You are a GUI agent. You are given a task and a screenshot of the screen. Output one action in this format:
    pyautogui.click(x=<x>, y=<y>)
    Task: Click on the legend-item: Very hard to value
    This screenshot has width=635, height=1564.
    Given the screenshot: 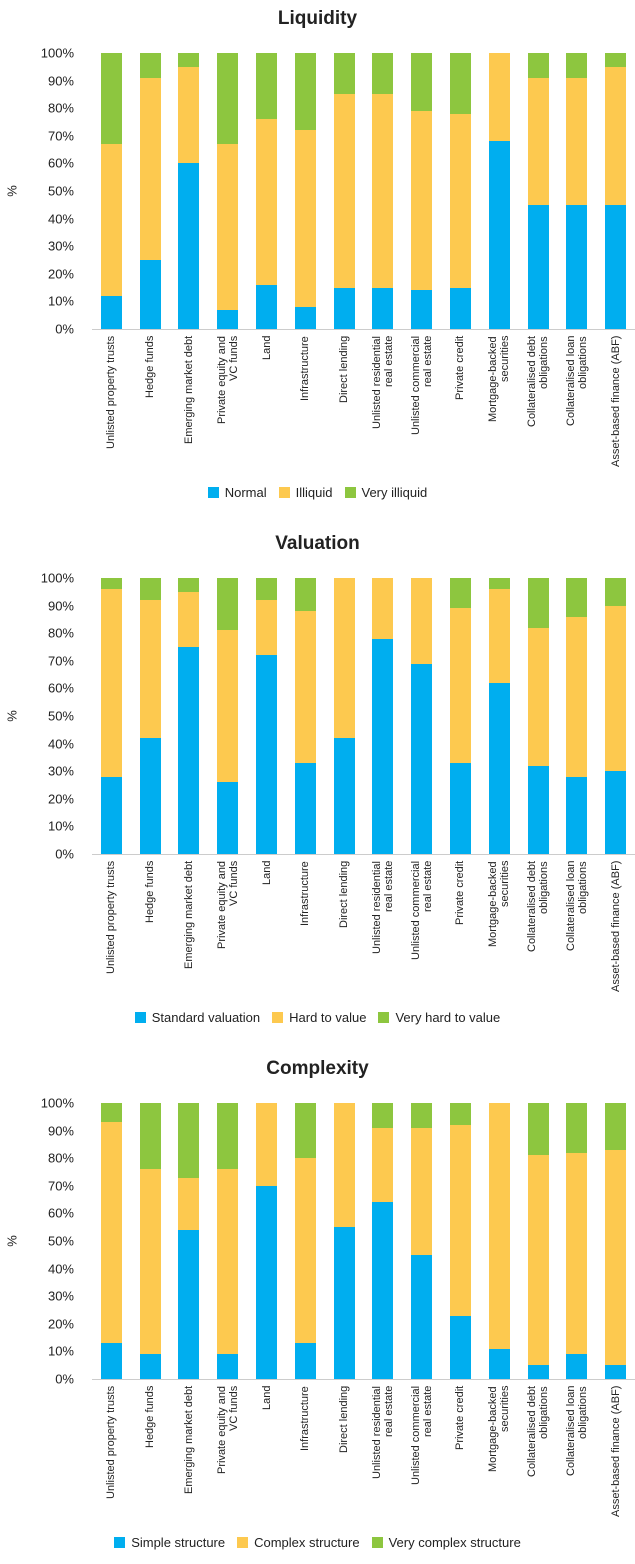 What is the action you would take?
    pyautogui.click(x=439, y=1017)
    